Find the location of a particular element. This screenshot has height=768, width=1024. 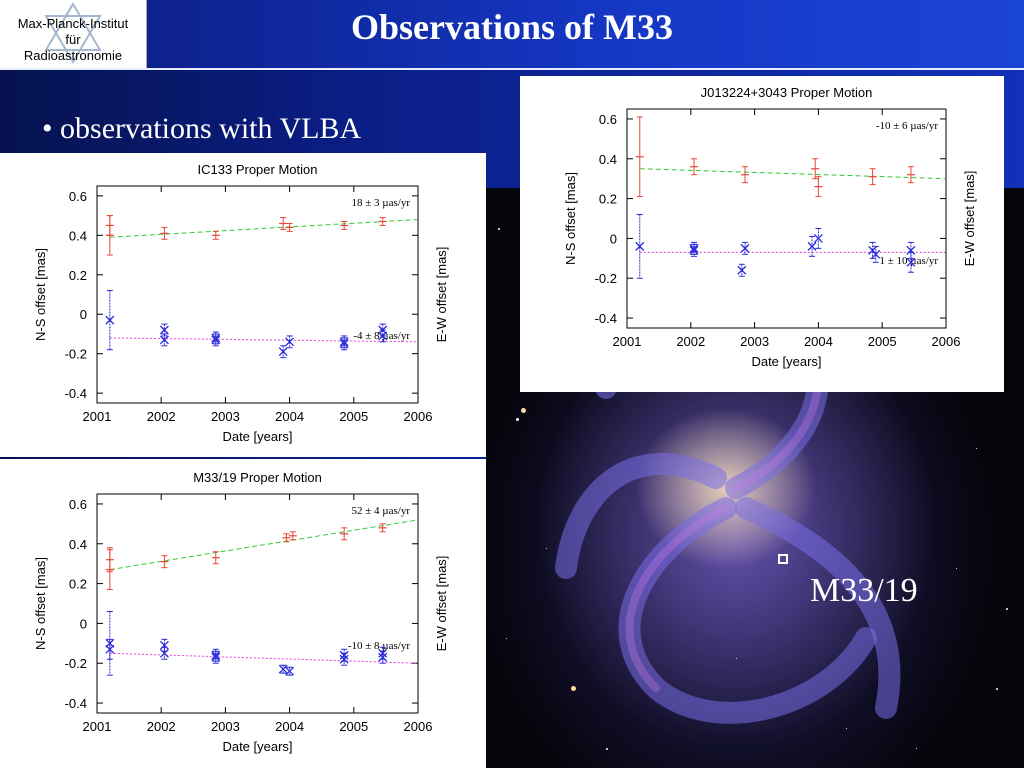

bullet-text: observations with VLBA is located at coordinates (211, 128).